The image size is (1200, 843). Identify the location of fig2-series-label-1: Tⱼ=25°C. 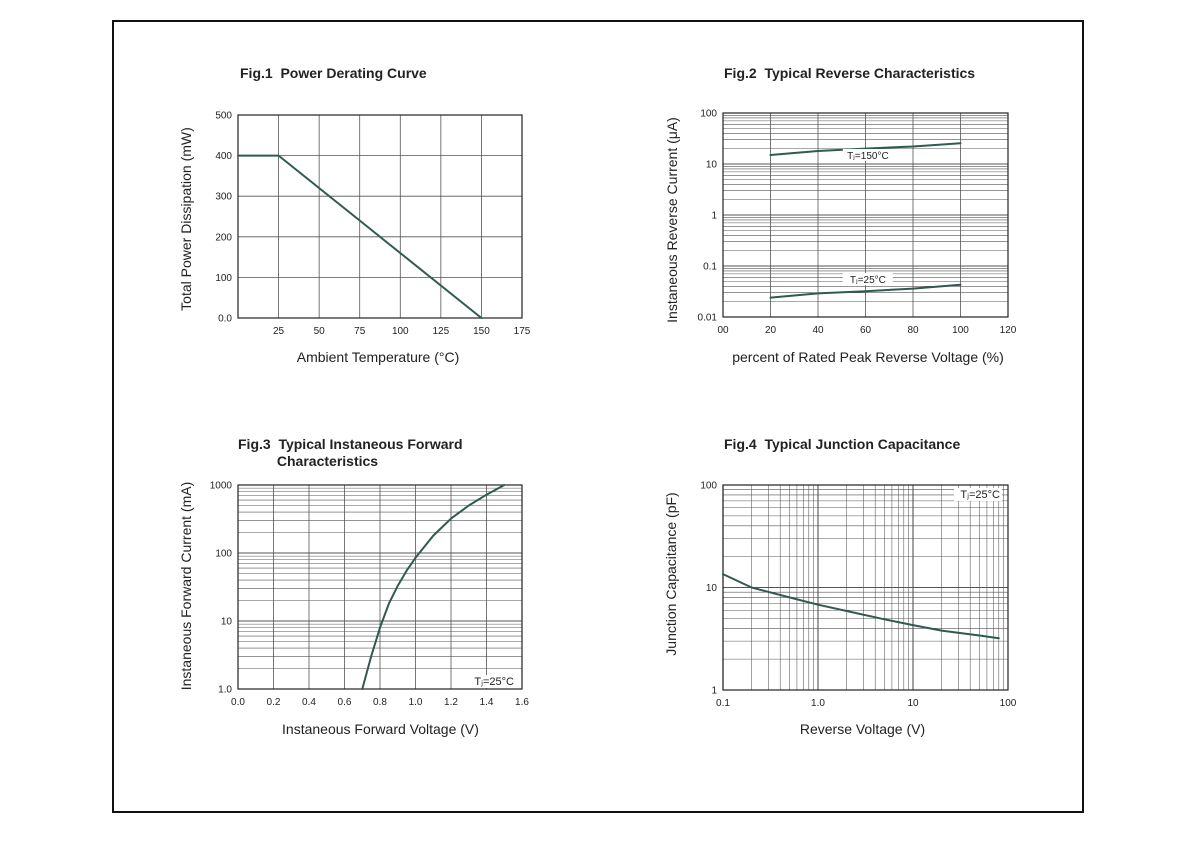
(868, 280).